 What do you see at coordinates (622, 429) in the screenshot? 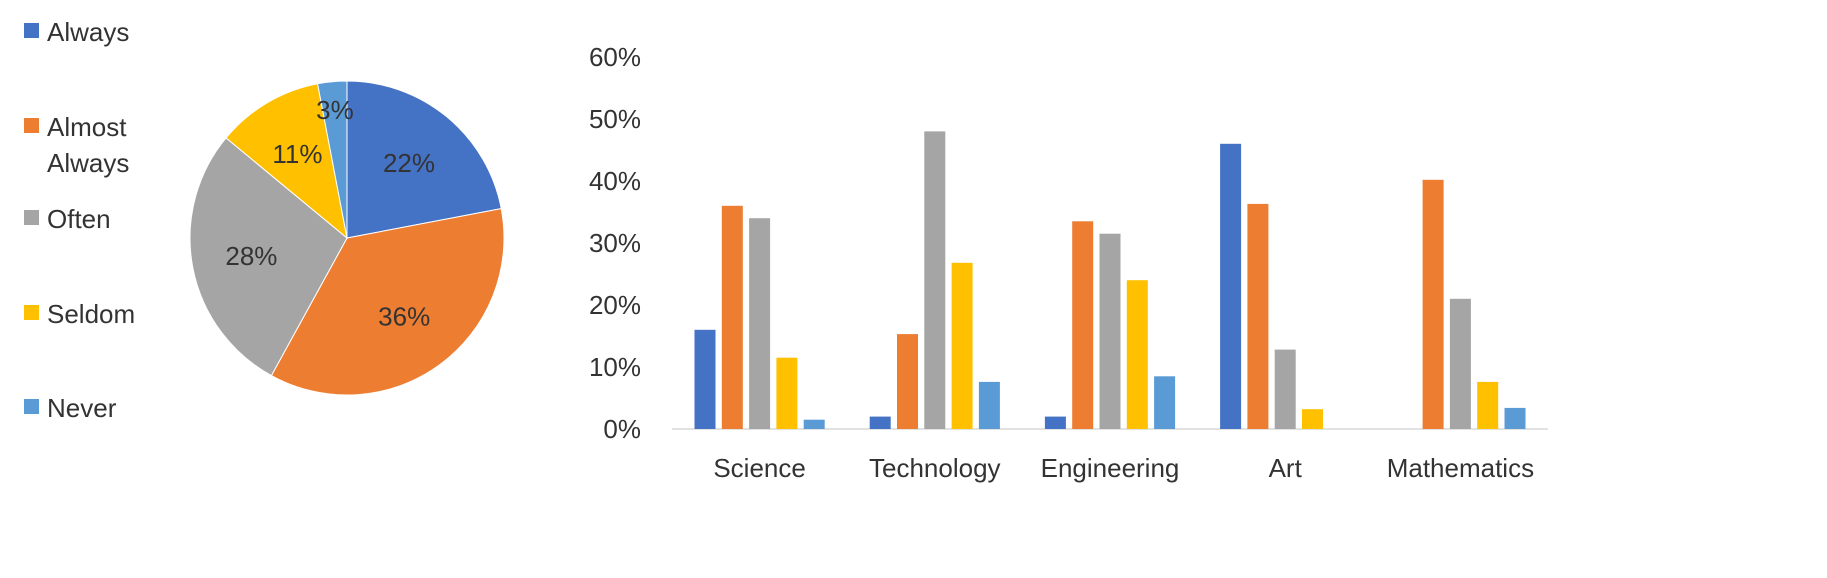
I see `y-tick-label: 0%` at bounding box center [622, 429].